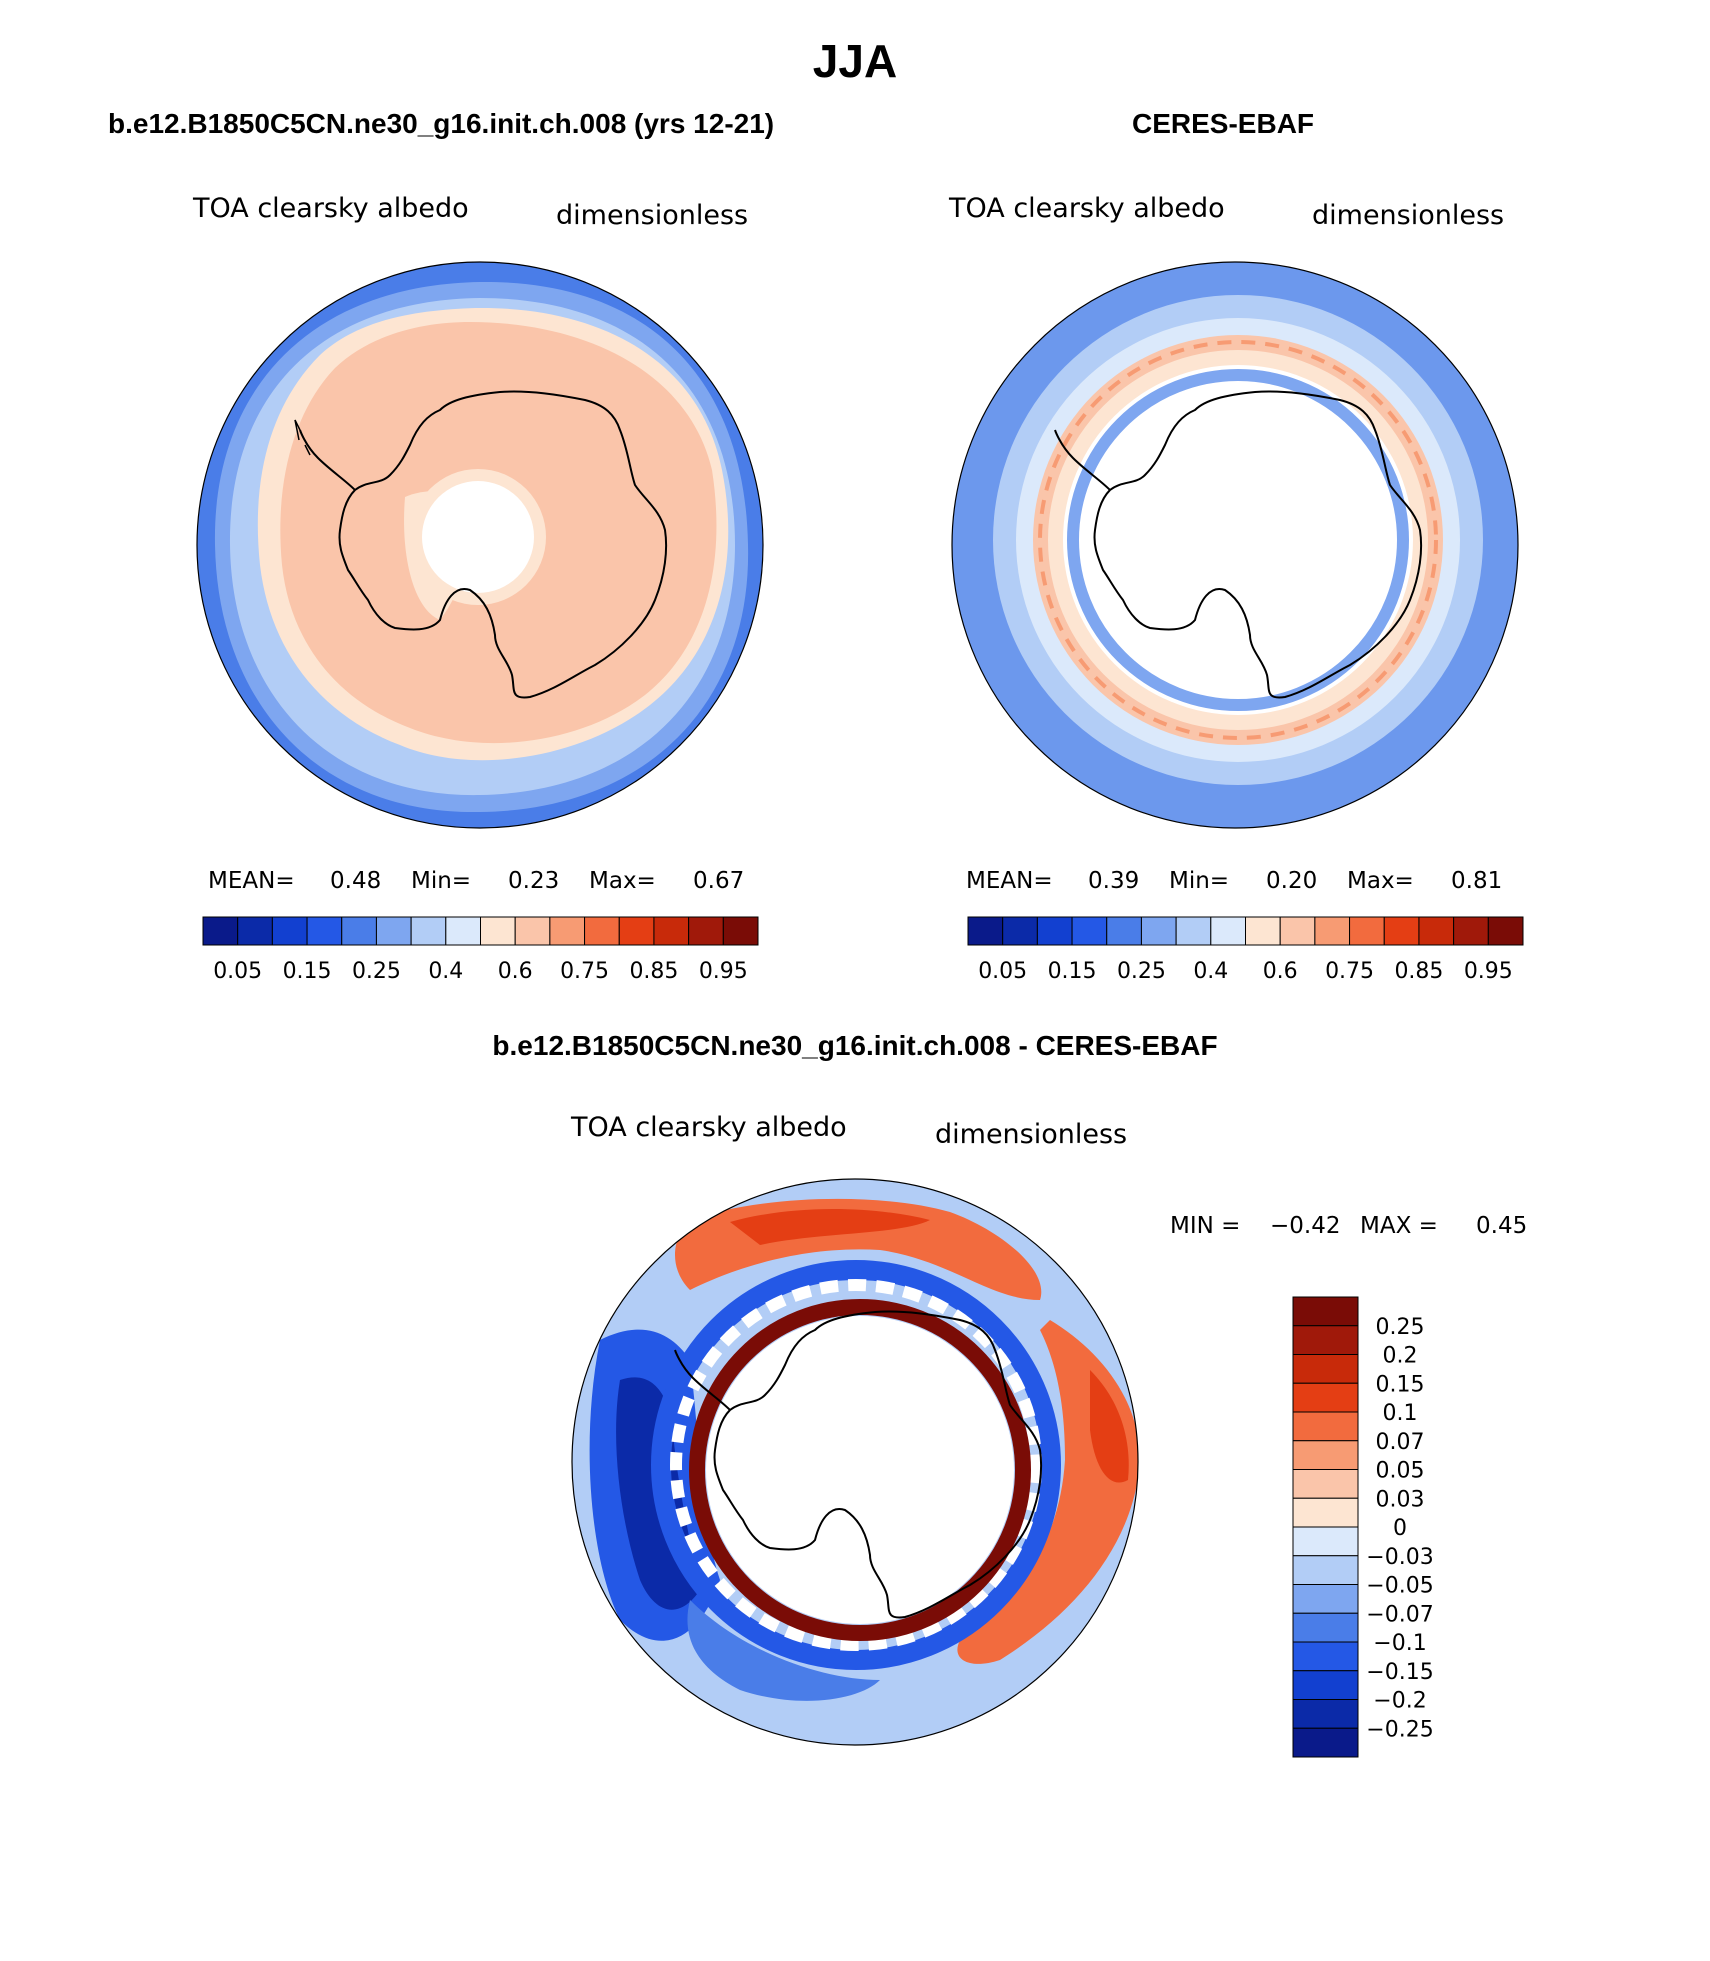 The width and height of the screenshot is (1710, 1961). Describe the element at coordinates (237, 971) in the screenshot. I see `left-colorbar-tick-label: 0.05` at that location.